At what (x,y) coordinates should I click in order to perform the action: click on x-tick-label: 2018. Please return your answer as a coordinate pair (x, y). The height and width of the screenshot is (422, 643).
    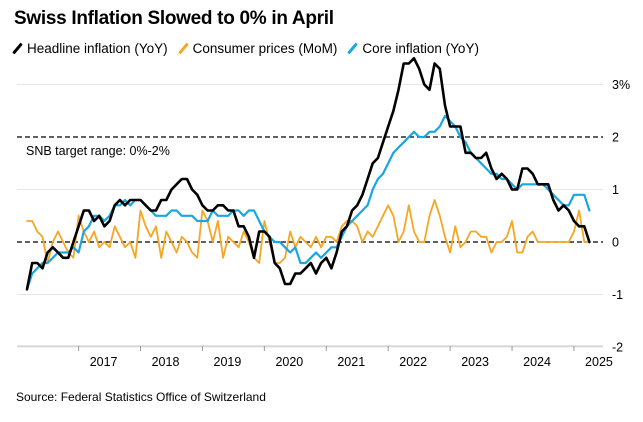
    Looking at the image, I should click on (166, 362).